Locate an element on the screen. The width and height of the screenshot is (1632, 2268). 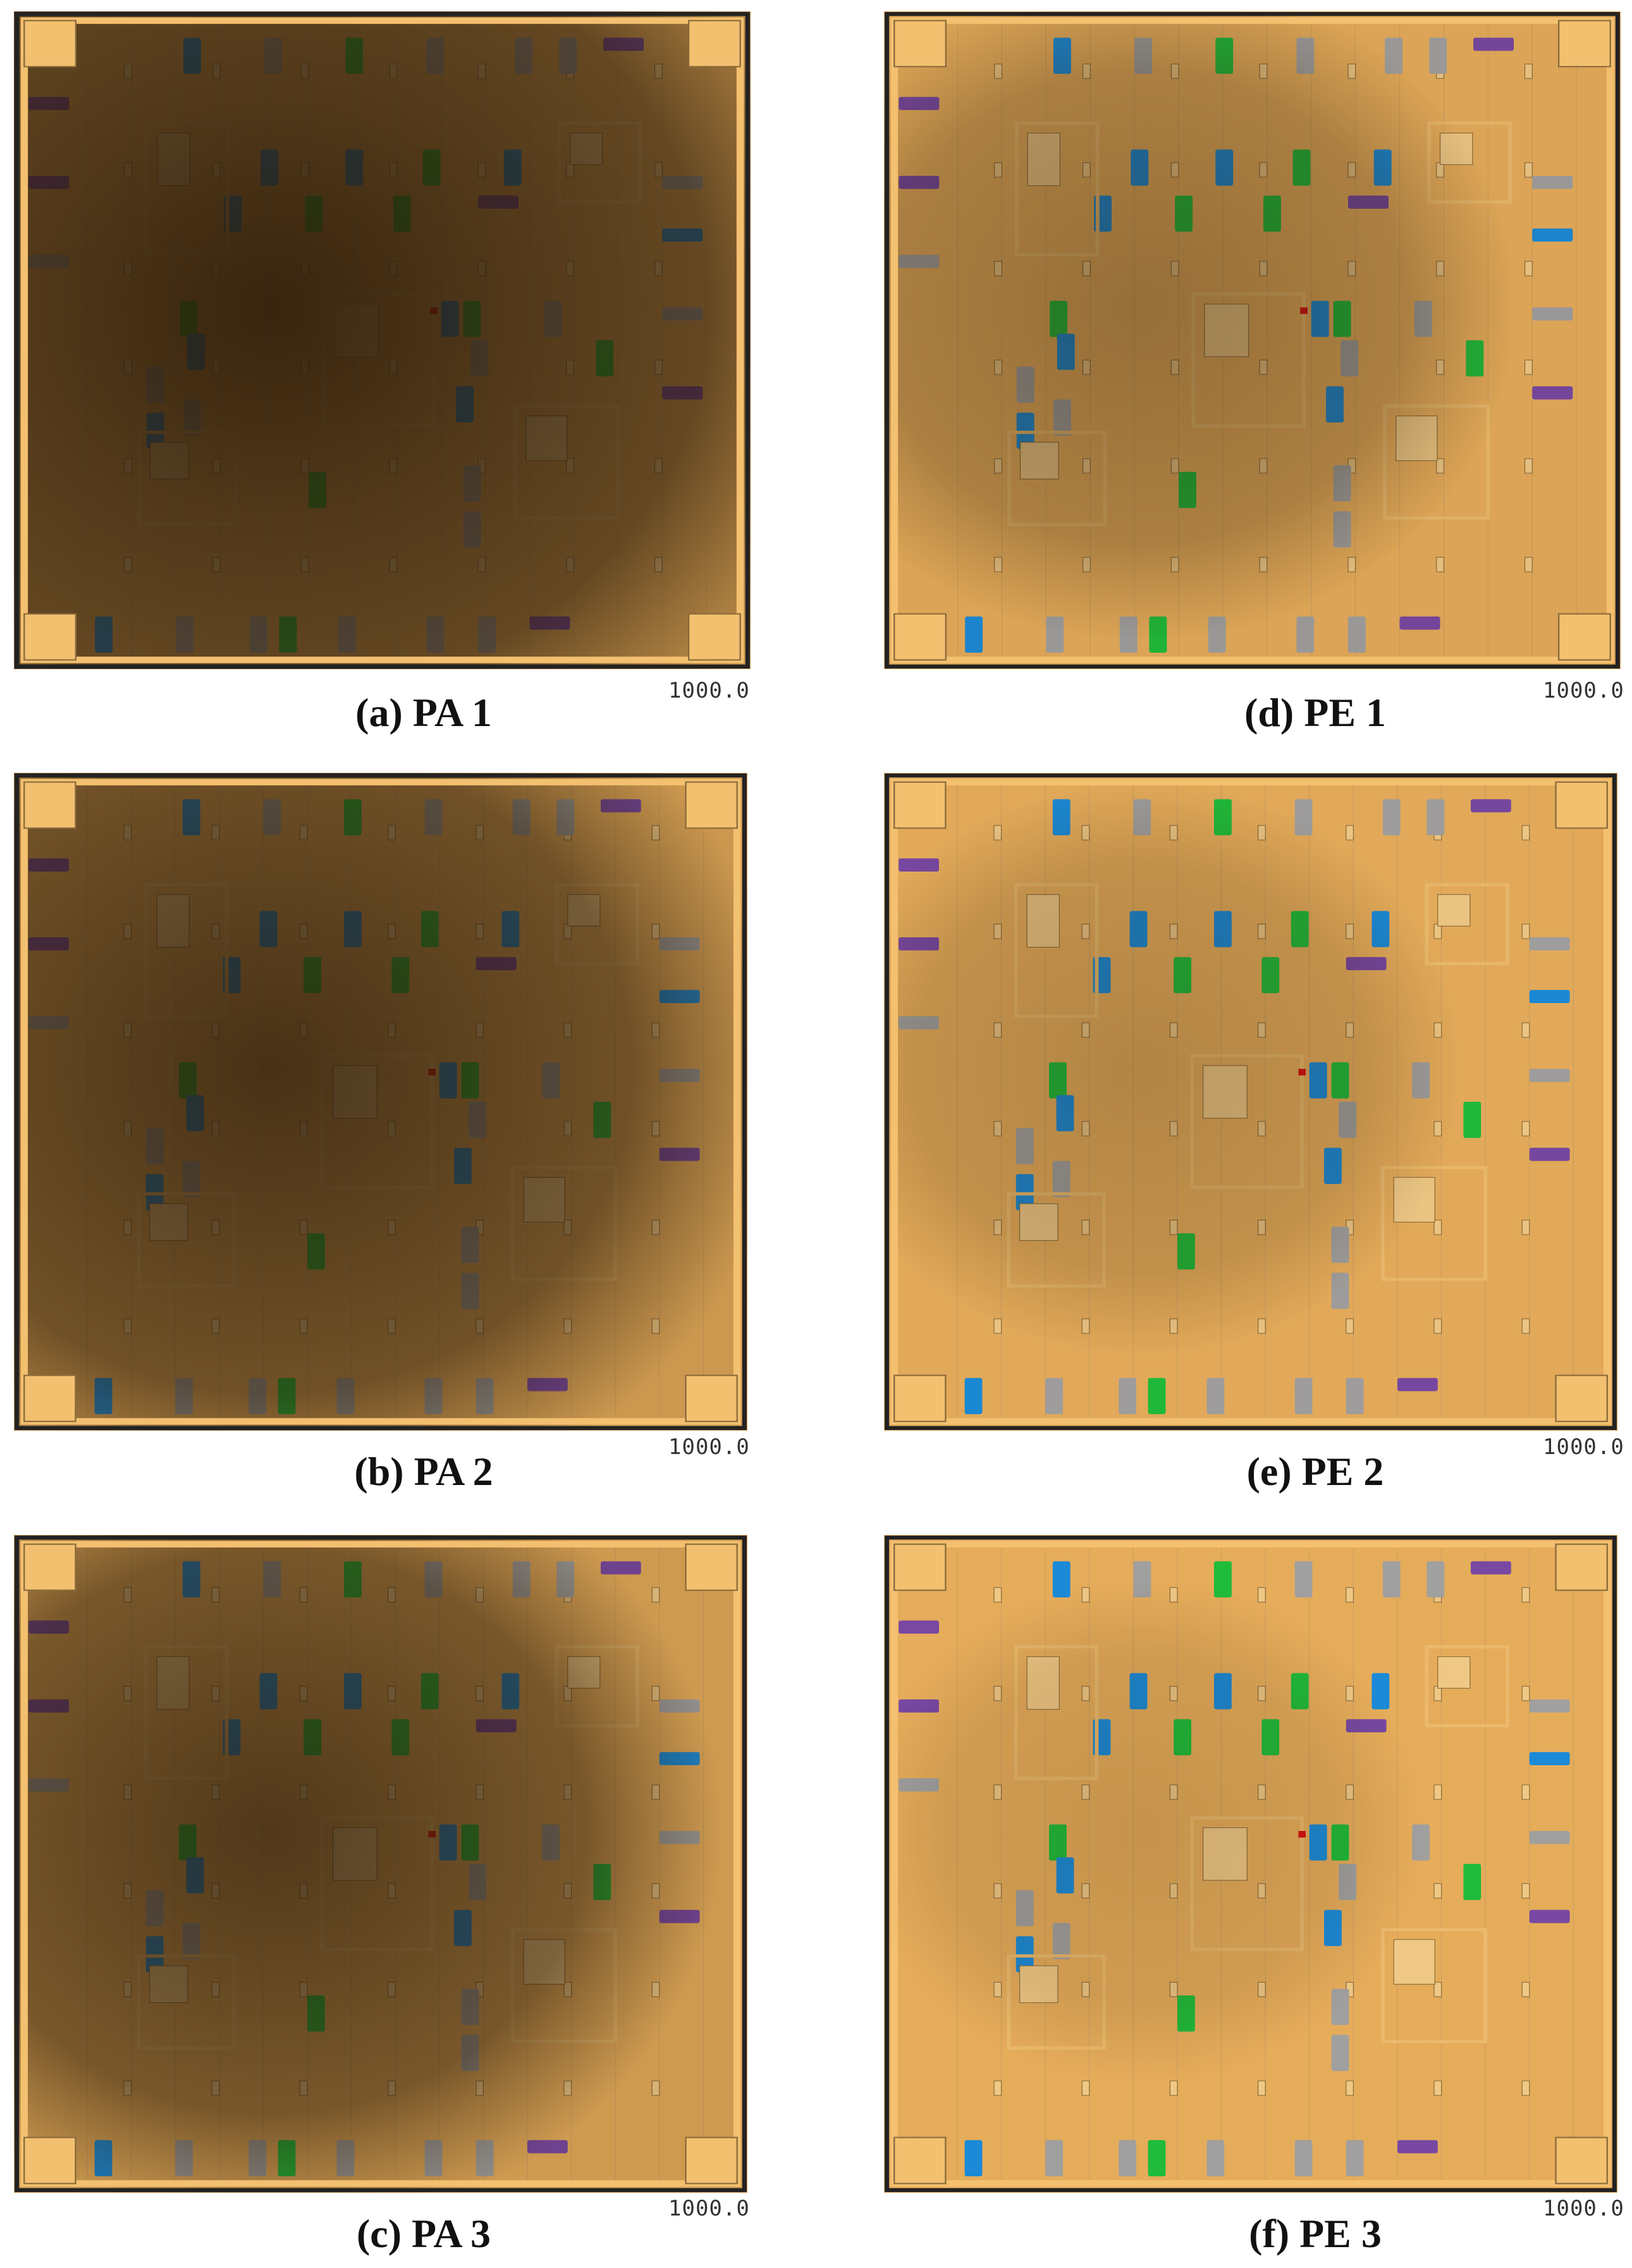
caption-pe1: (d) PE 1 is located at coordinates (1315, 713).